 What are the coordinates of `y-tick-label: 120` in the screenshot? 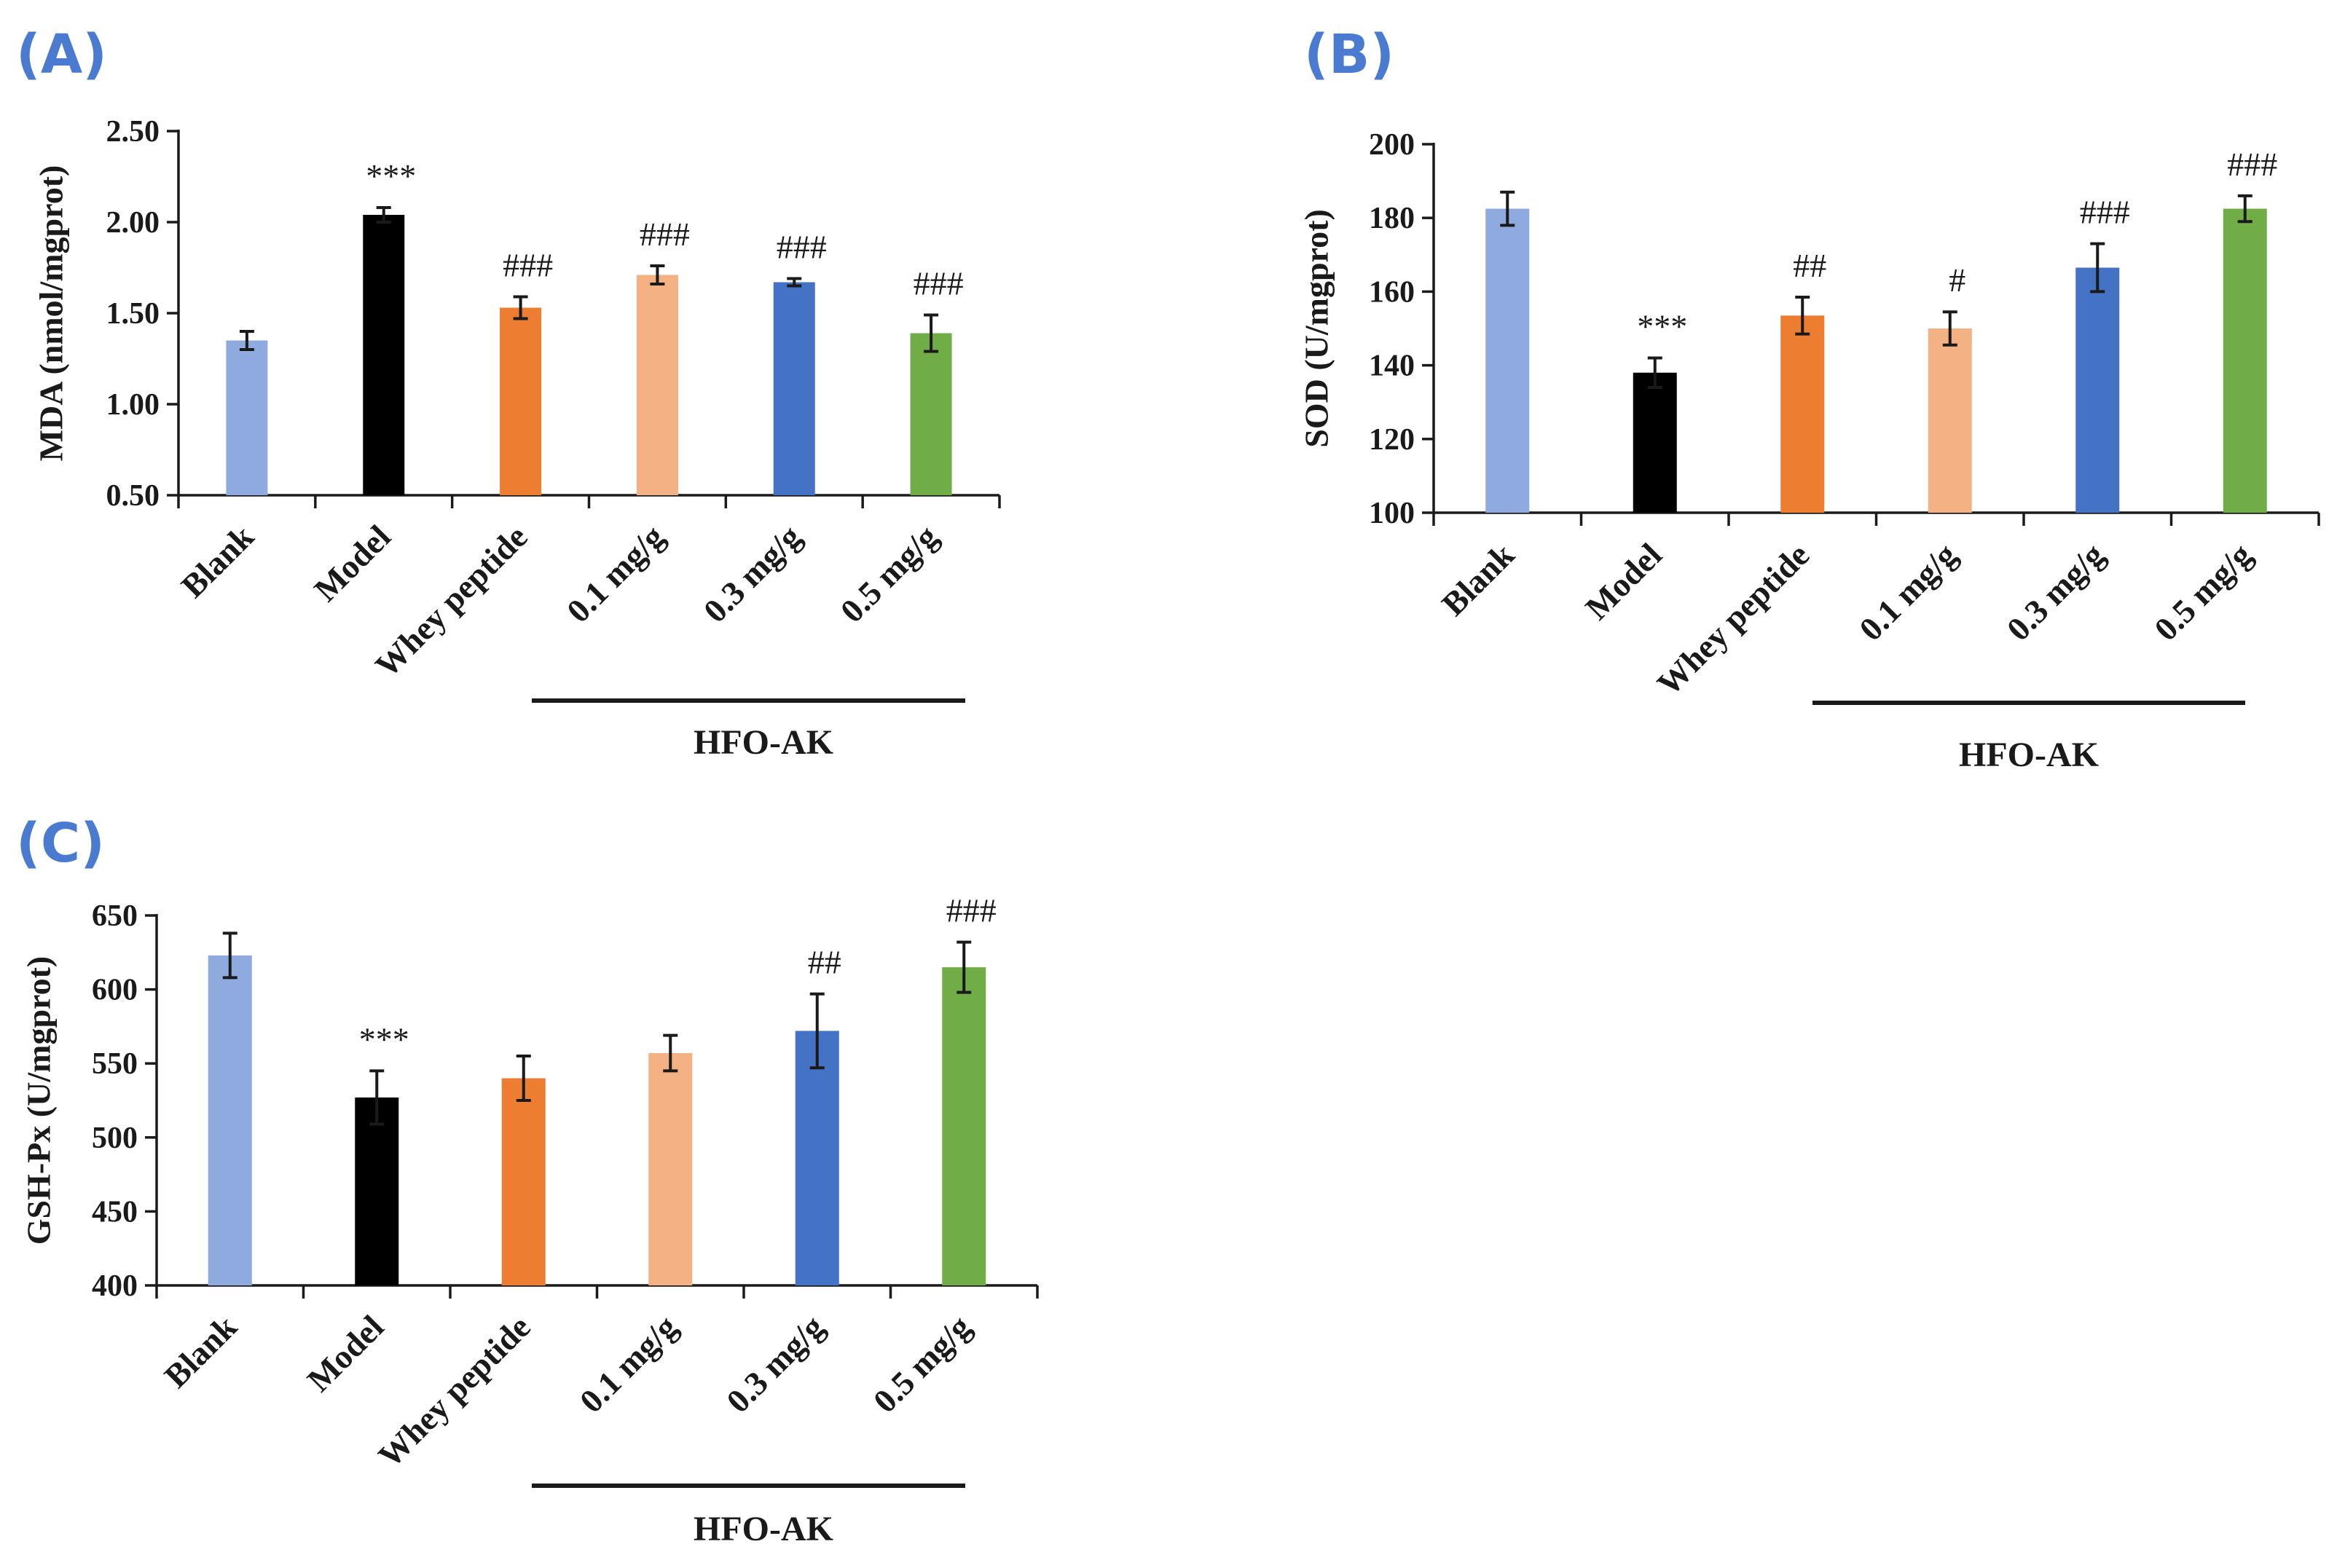 It's located at (1392, 440).